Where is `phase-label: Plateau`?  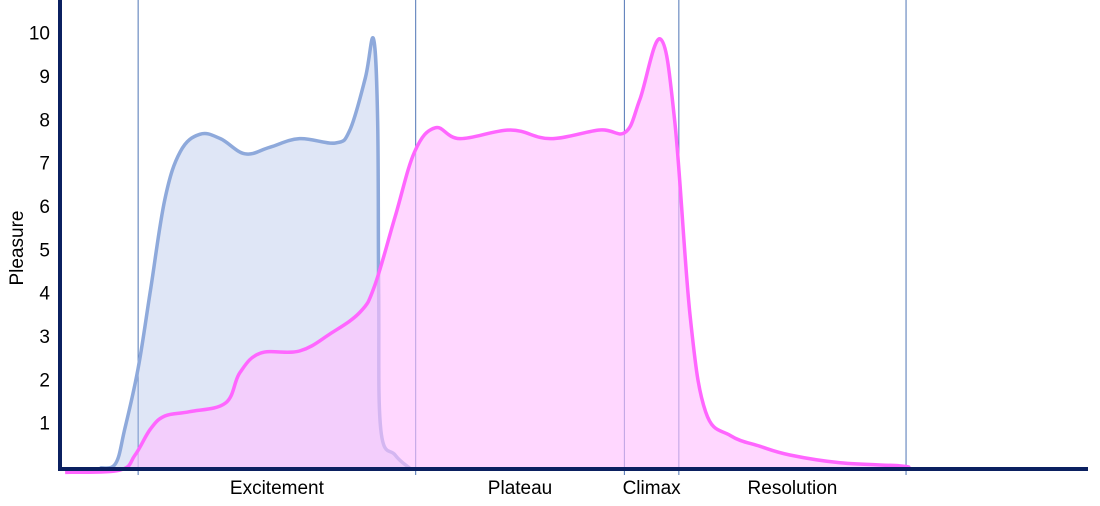 phase-label: Plateau is located at coordinates (520, 488).